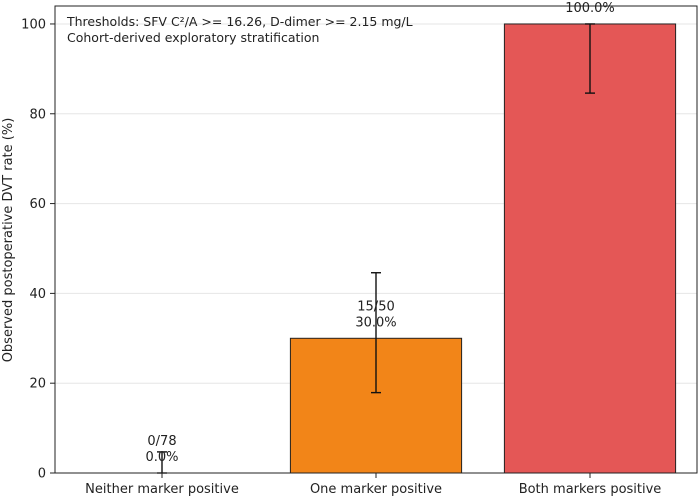 Image resolution: width=700 pixels, height=498 pixels. Describe the element at coordinates (33, 24) in the screenshot. I see `y-tick-label: 100` at that location.